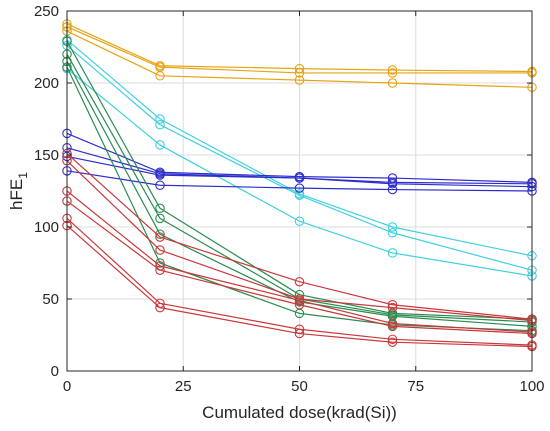 The width and height of the screenshot is (550, 431). What do you see at coordinates (67, 386) in the screenshot?
I see `x-tick-label: 0` at bounding box center [67, 386].